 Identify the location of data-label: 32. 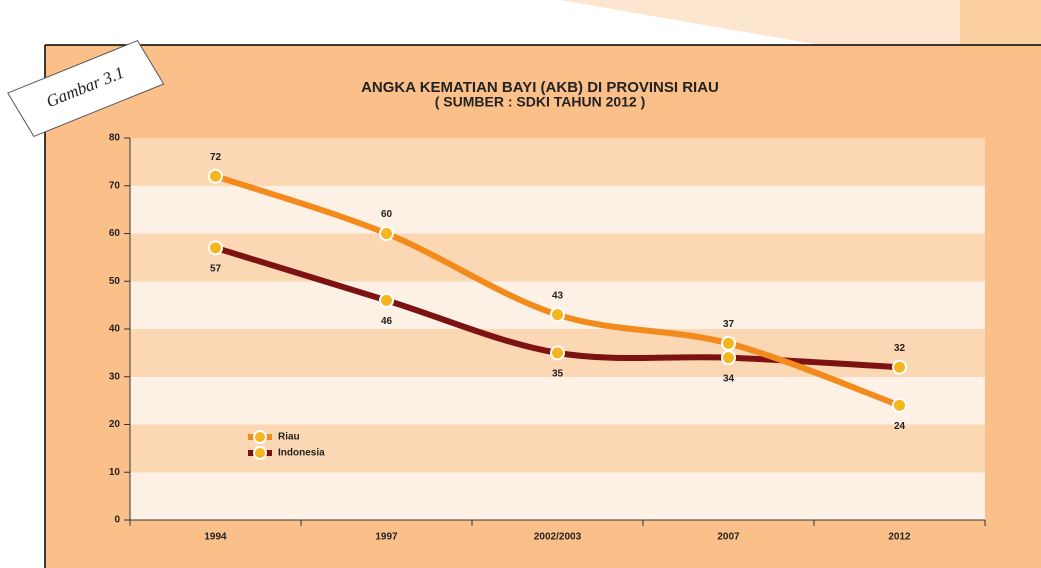
(900, 348).